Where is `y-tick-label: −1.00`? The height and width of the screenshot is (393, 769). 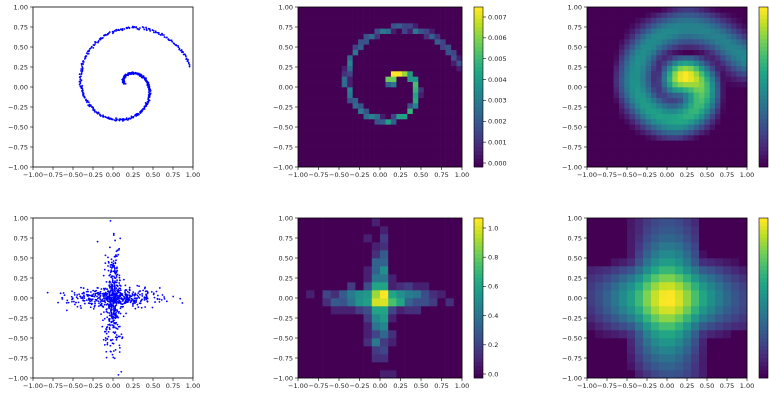 y-tick-label: −1.00 is located at coordinates (18, 167).